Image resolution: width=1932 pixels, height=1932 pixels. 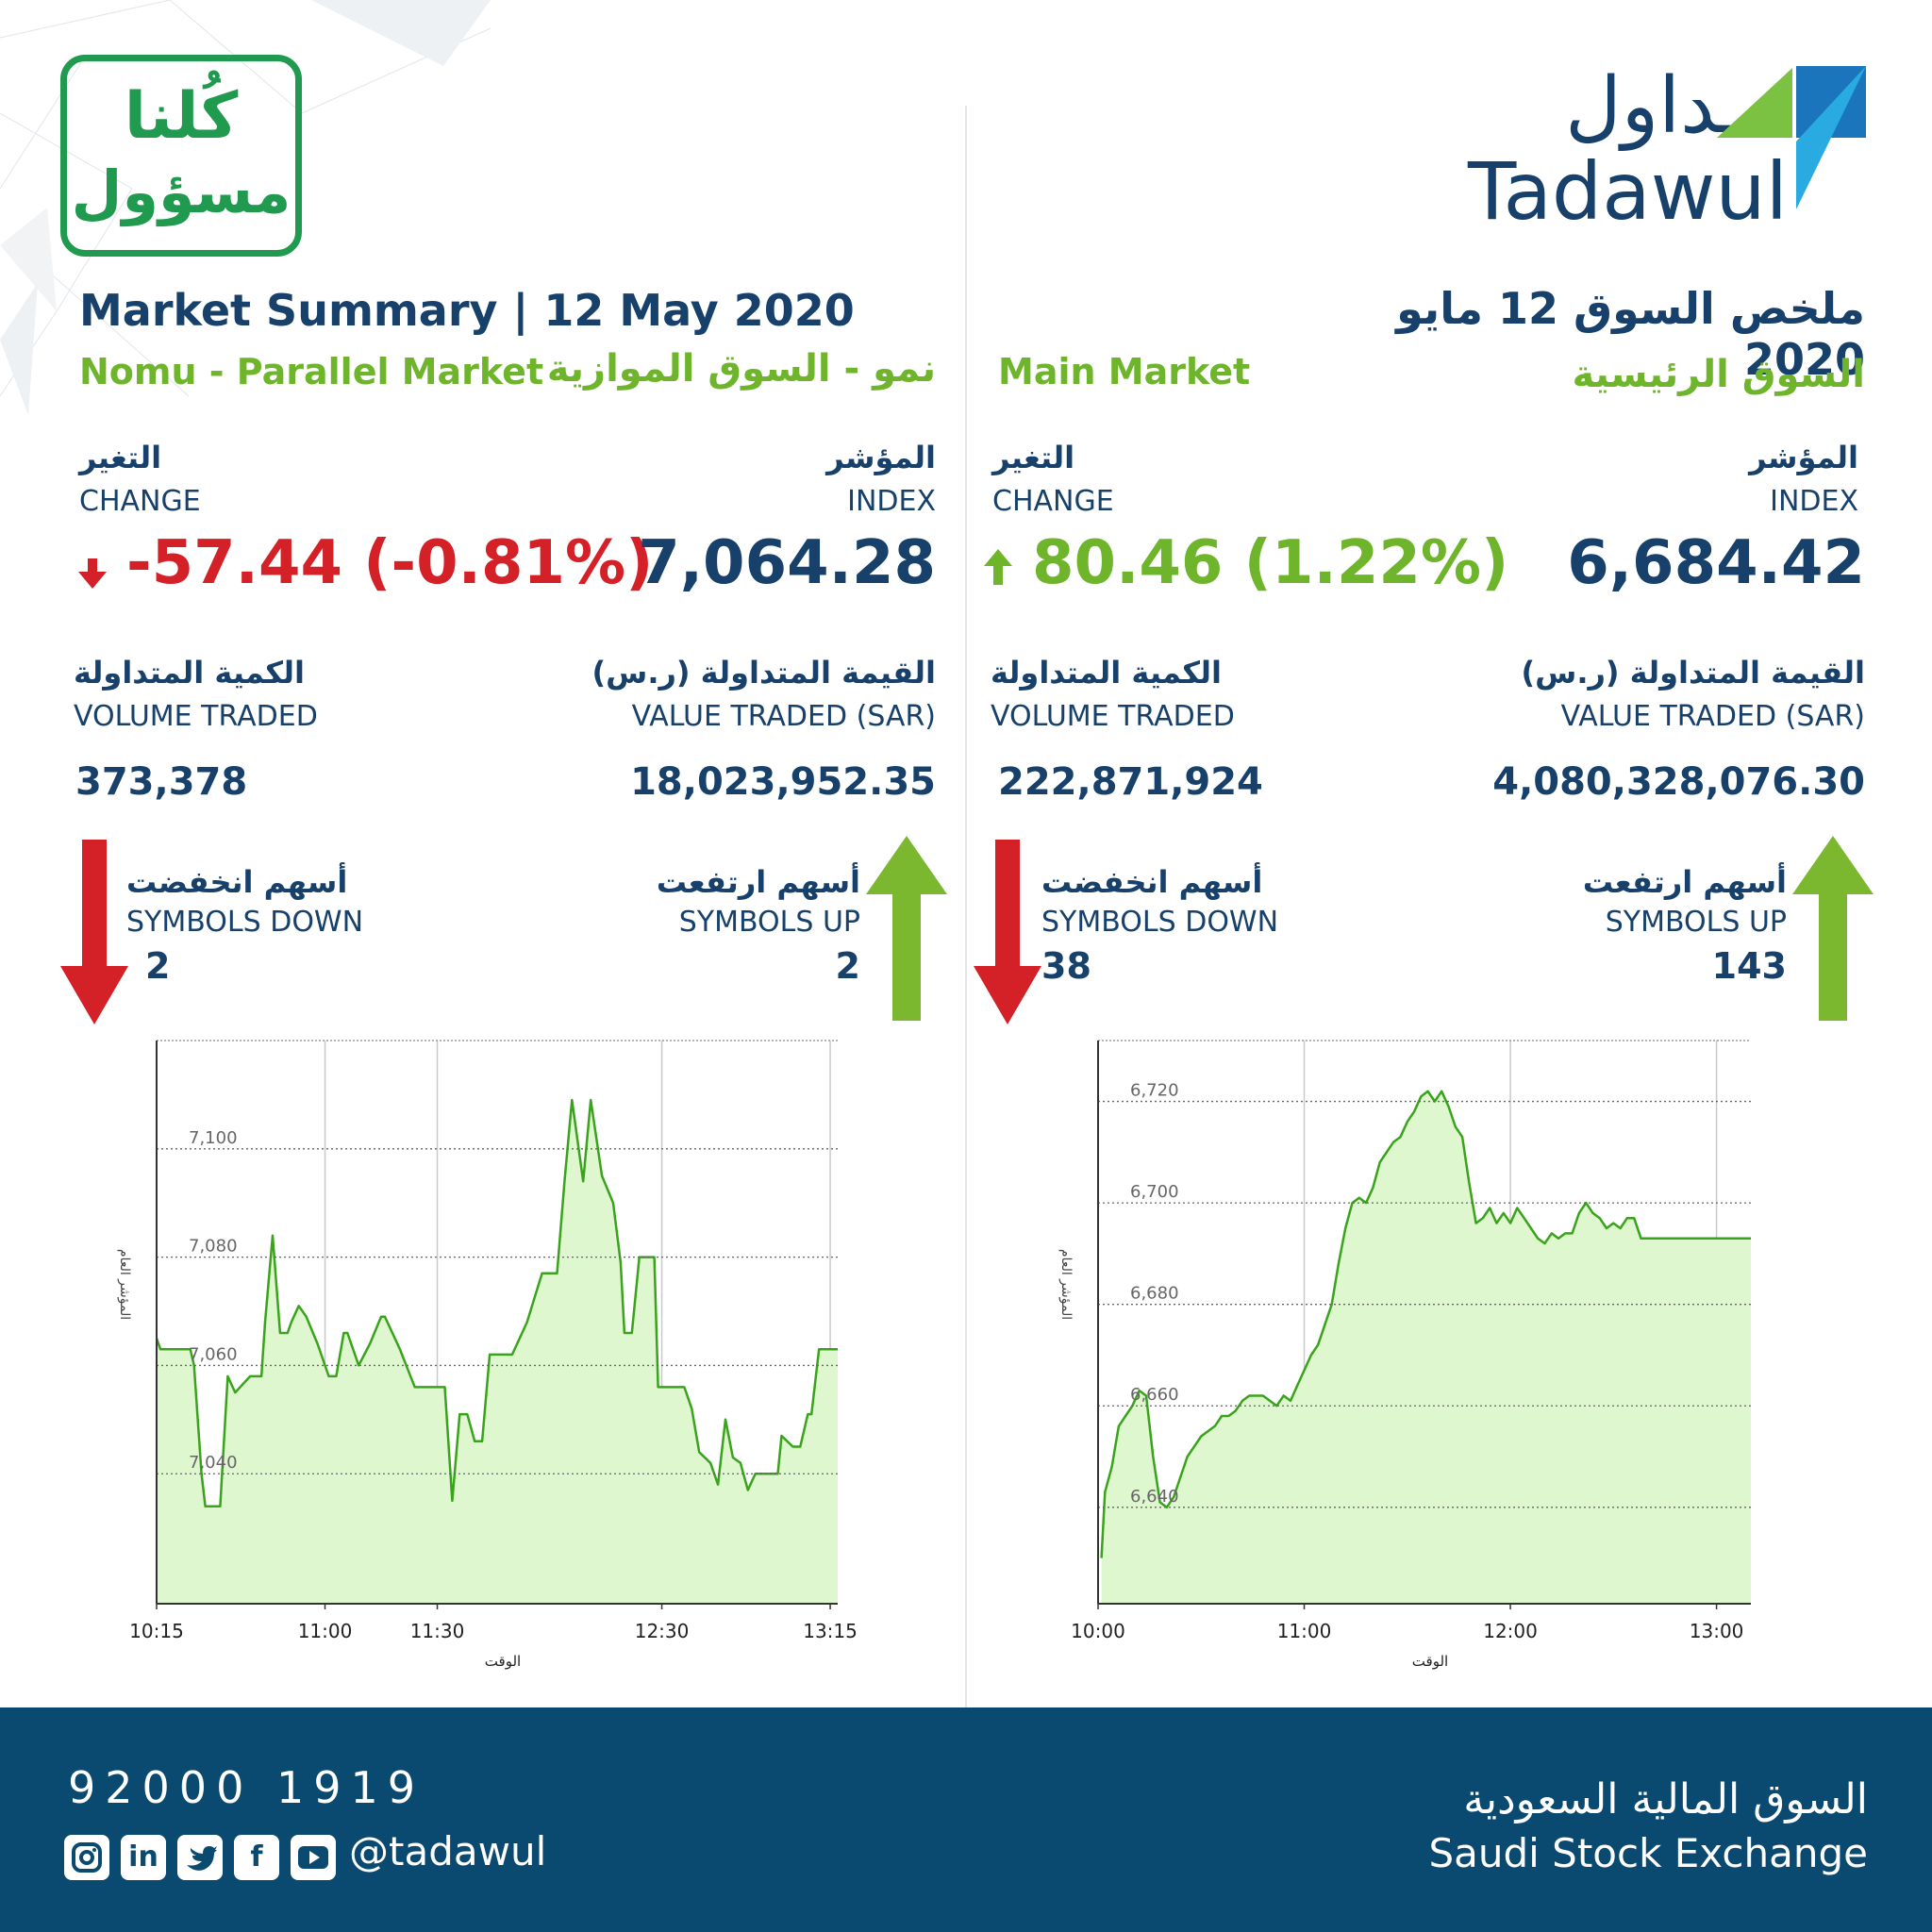 What do you see at coordinates (1693, 673) in the screenshot?
I see `main-value-traded-label-ar: القيمة المتداولة (ر.س)` at bounding box center [1693, 673].